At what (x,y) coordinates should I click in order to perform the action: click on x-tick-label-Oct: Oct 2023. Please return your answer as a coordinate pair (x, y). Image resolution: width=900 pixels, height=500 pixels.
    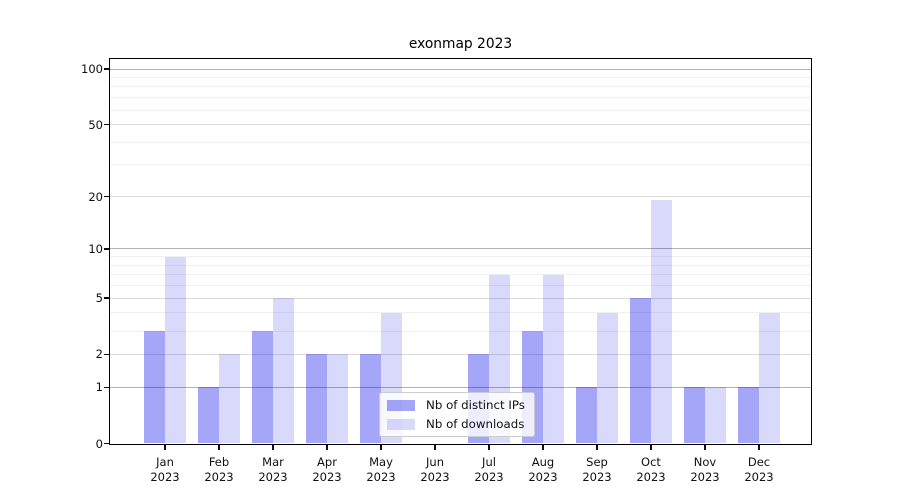
    Looking at the image, I should click on (651, 470).